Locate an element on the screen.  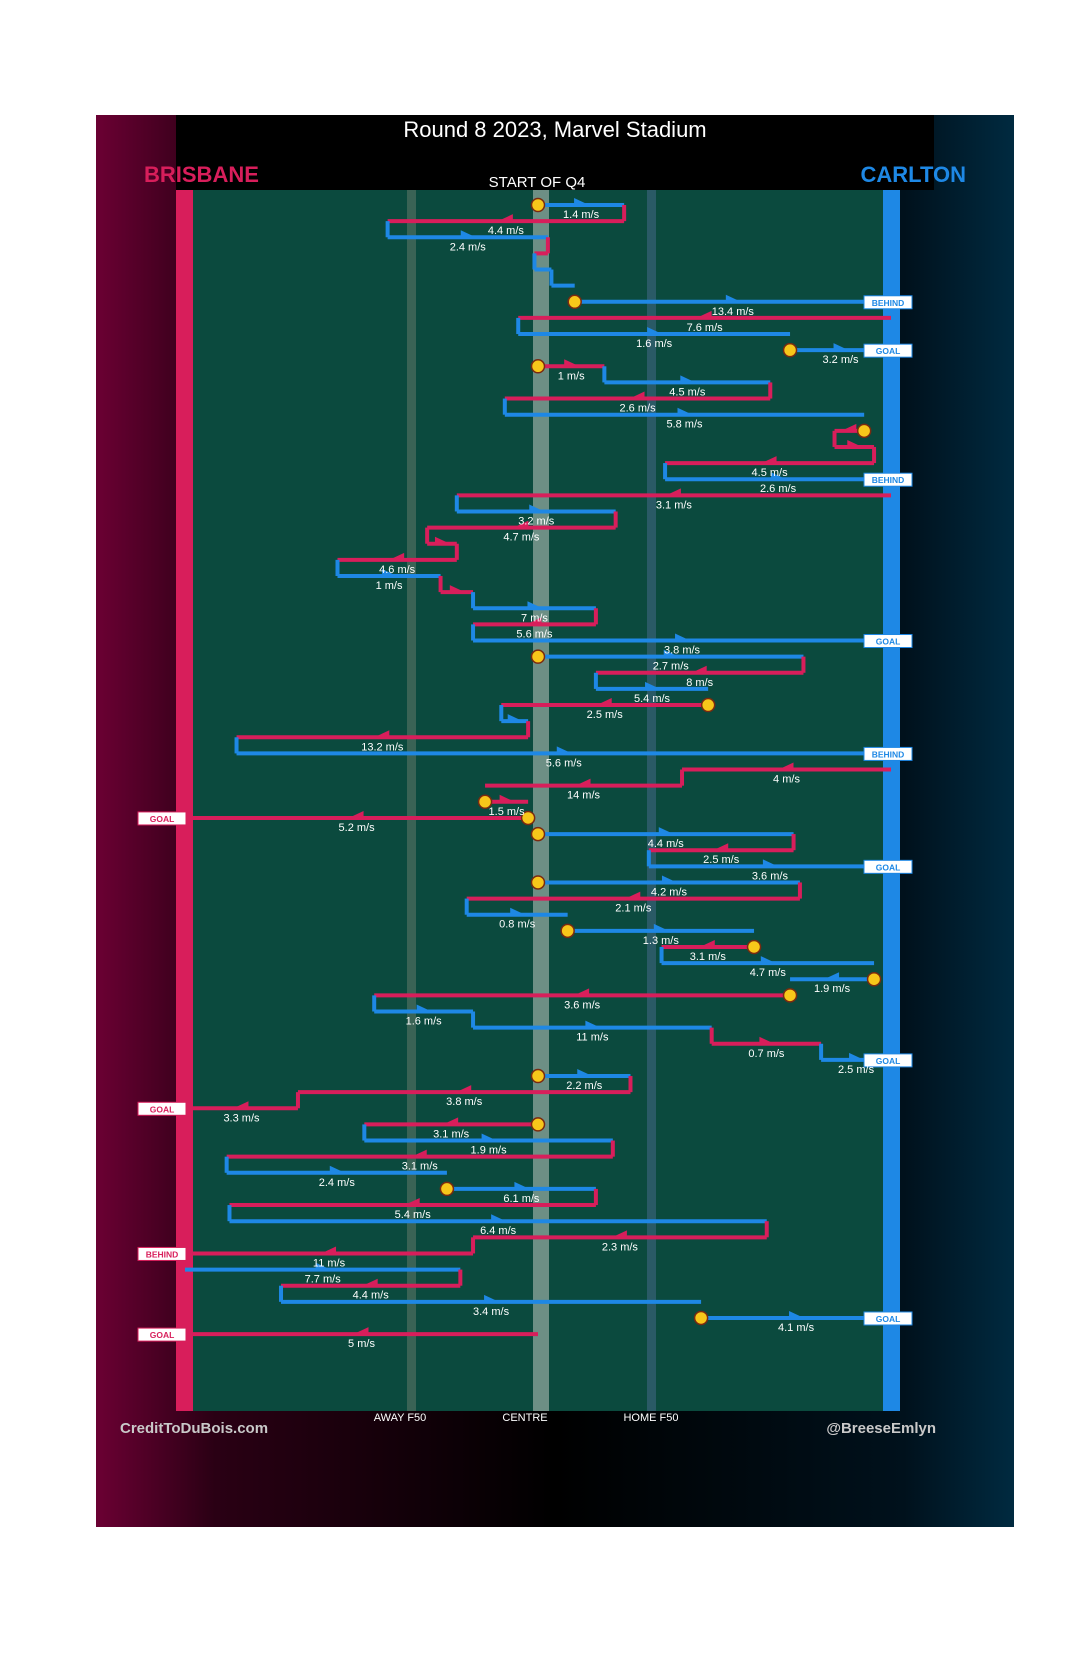
speed-label: 6.1 m/s is located at coordinates (521, 1199).